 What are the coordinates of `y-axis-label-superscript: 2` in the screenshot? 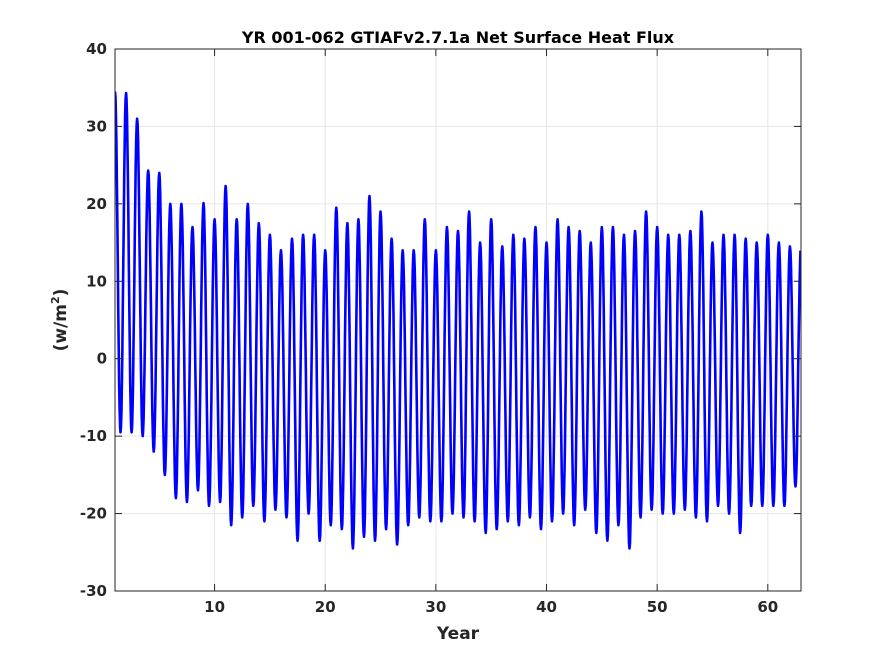 It's located at (55, 300).